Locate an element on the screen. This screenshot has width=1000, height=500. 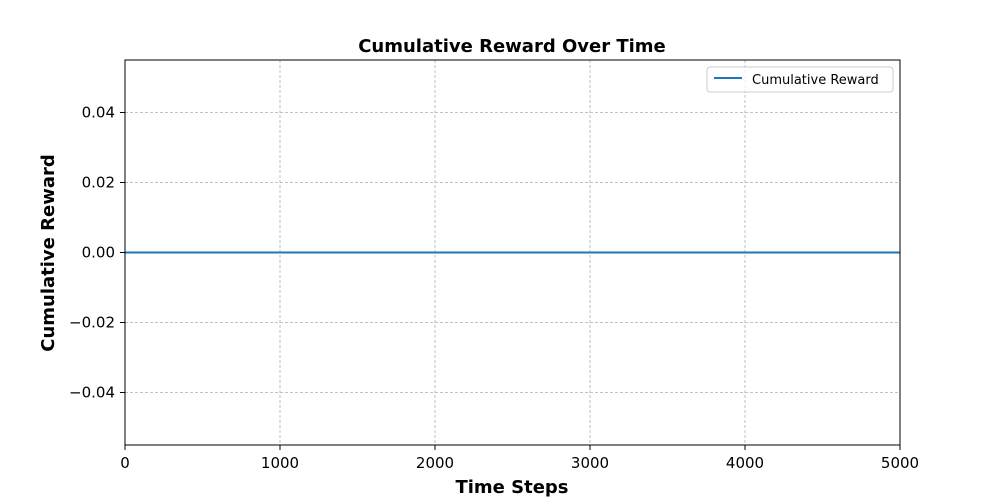
y-tick-label: 0.02 is located at coordinates (98, 183).